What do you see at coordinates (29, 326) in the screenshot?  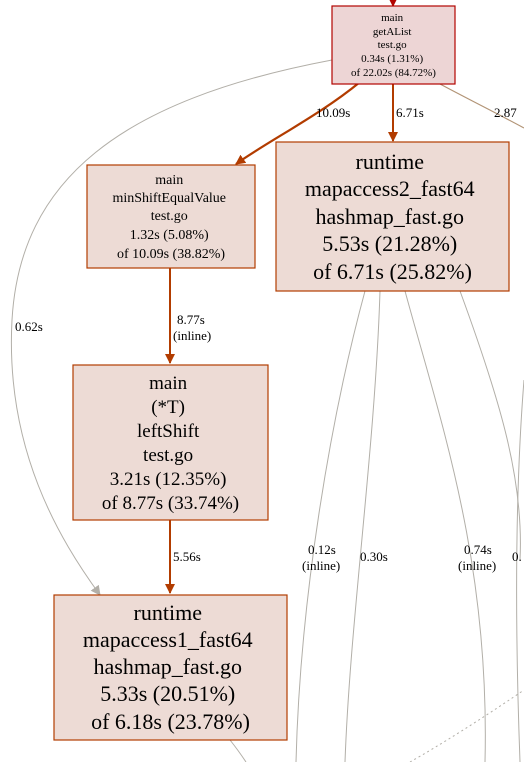 I see `edge-label-0-62s: 0.62s` at bounding box center [29, 326].